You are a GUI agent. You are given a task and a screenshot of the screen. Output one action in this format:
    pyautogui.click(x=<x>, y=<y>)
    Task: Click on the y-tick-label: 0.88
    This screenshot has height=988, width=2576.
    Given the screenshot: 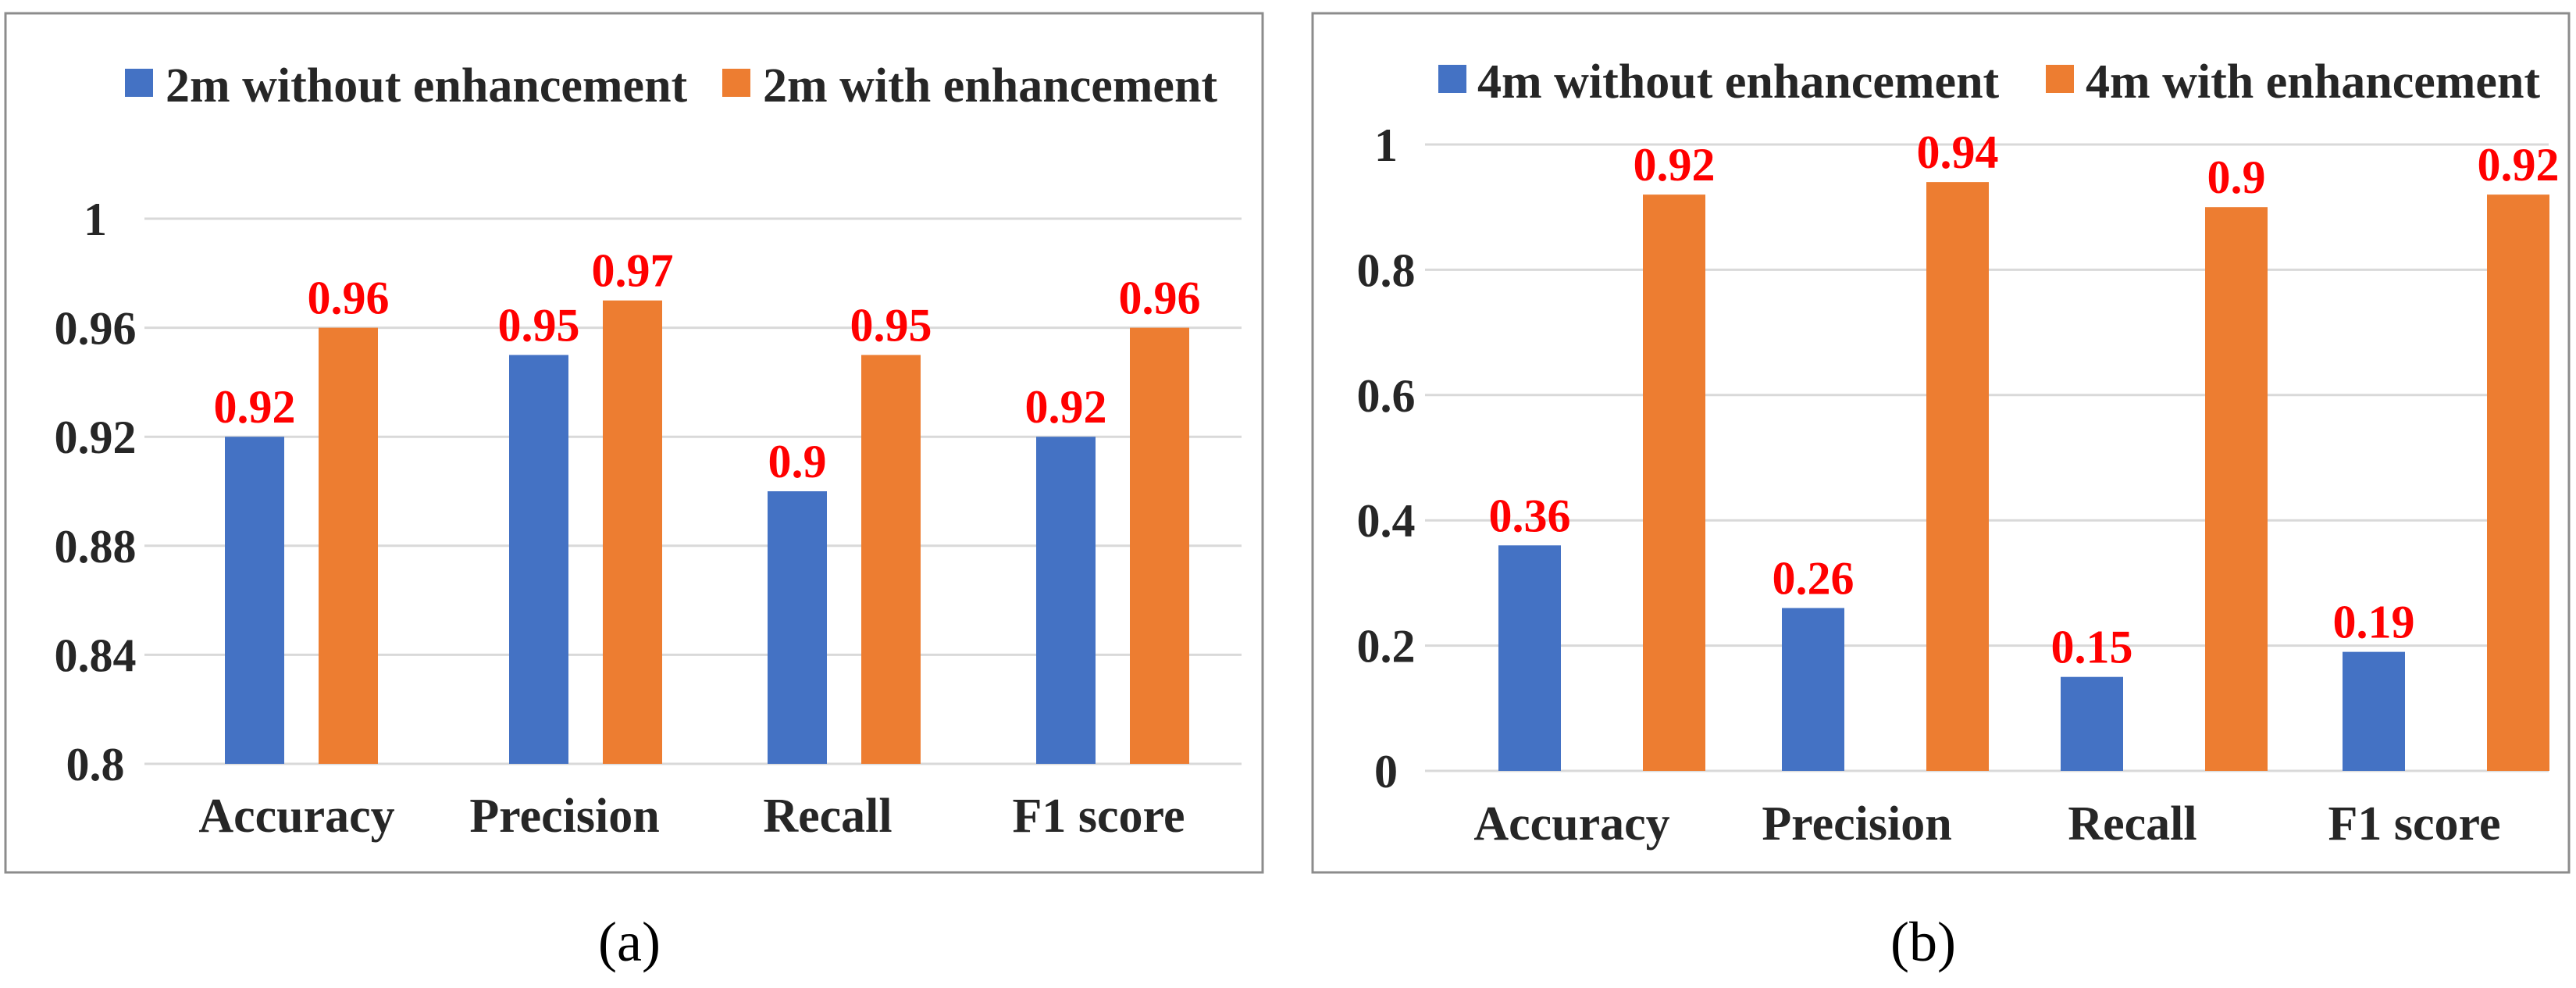 What is the action you would take?
    pyautogui.click(x=96, y=546)
    